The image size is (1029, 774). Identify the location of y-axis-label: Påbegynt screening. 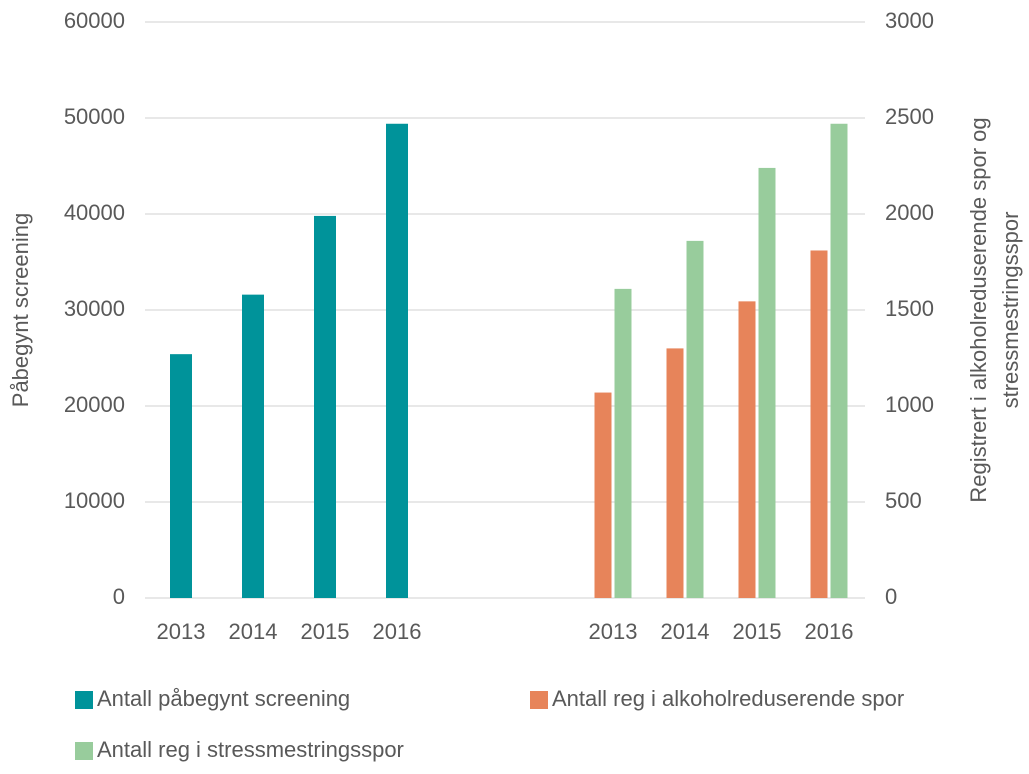
(20, 310).